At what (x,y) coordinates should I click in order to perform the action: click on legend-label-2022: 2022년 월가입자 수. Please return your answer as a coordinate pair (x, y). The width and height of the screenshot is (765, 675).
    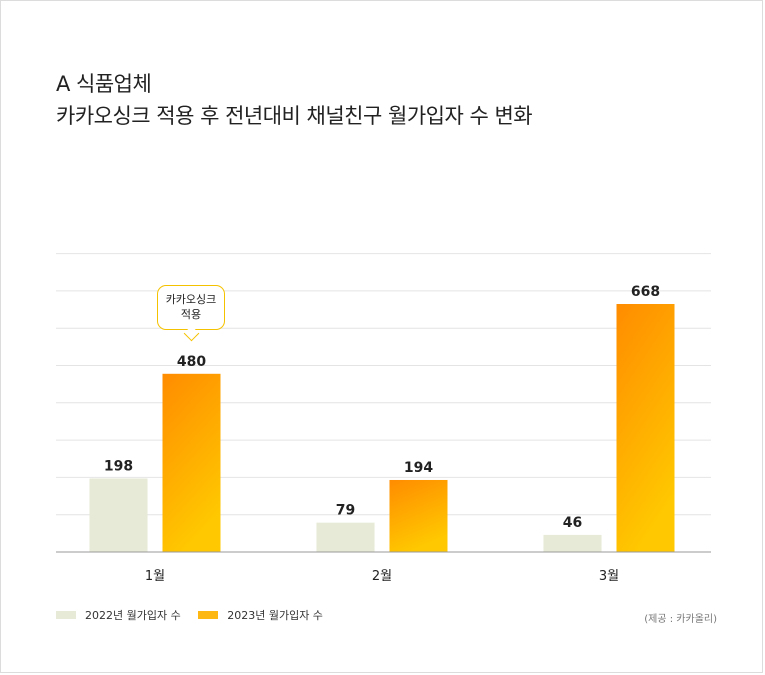
    Looking at the image, I should click on (133, 615).